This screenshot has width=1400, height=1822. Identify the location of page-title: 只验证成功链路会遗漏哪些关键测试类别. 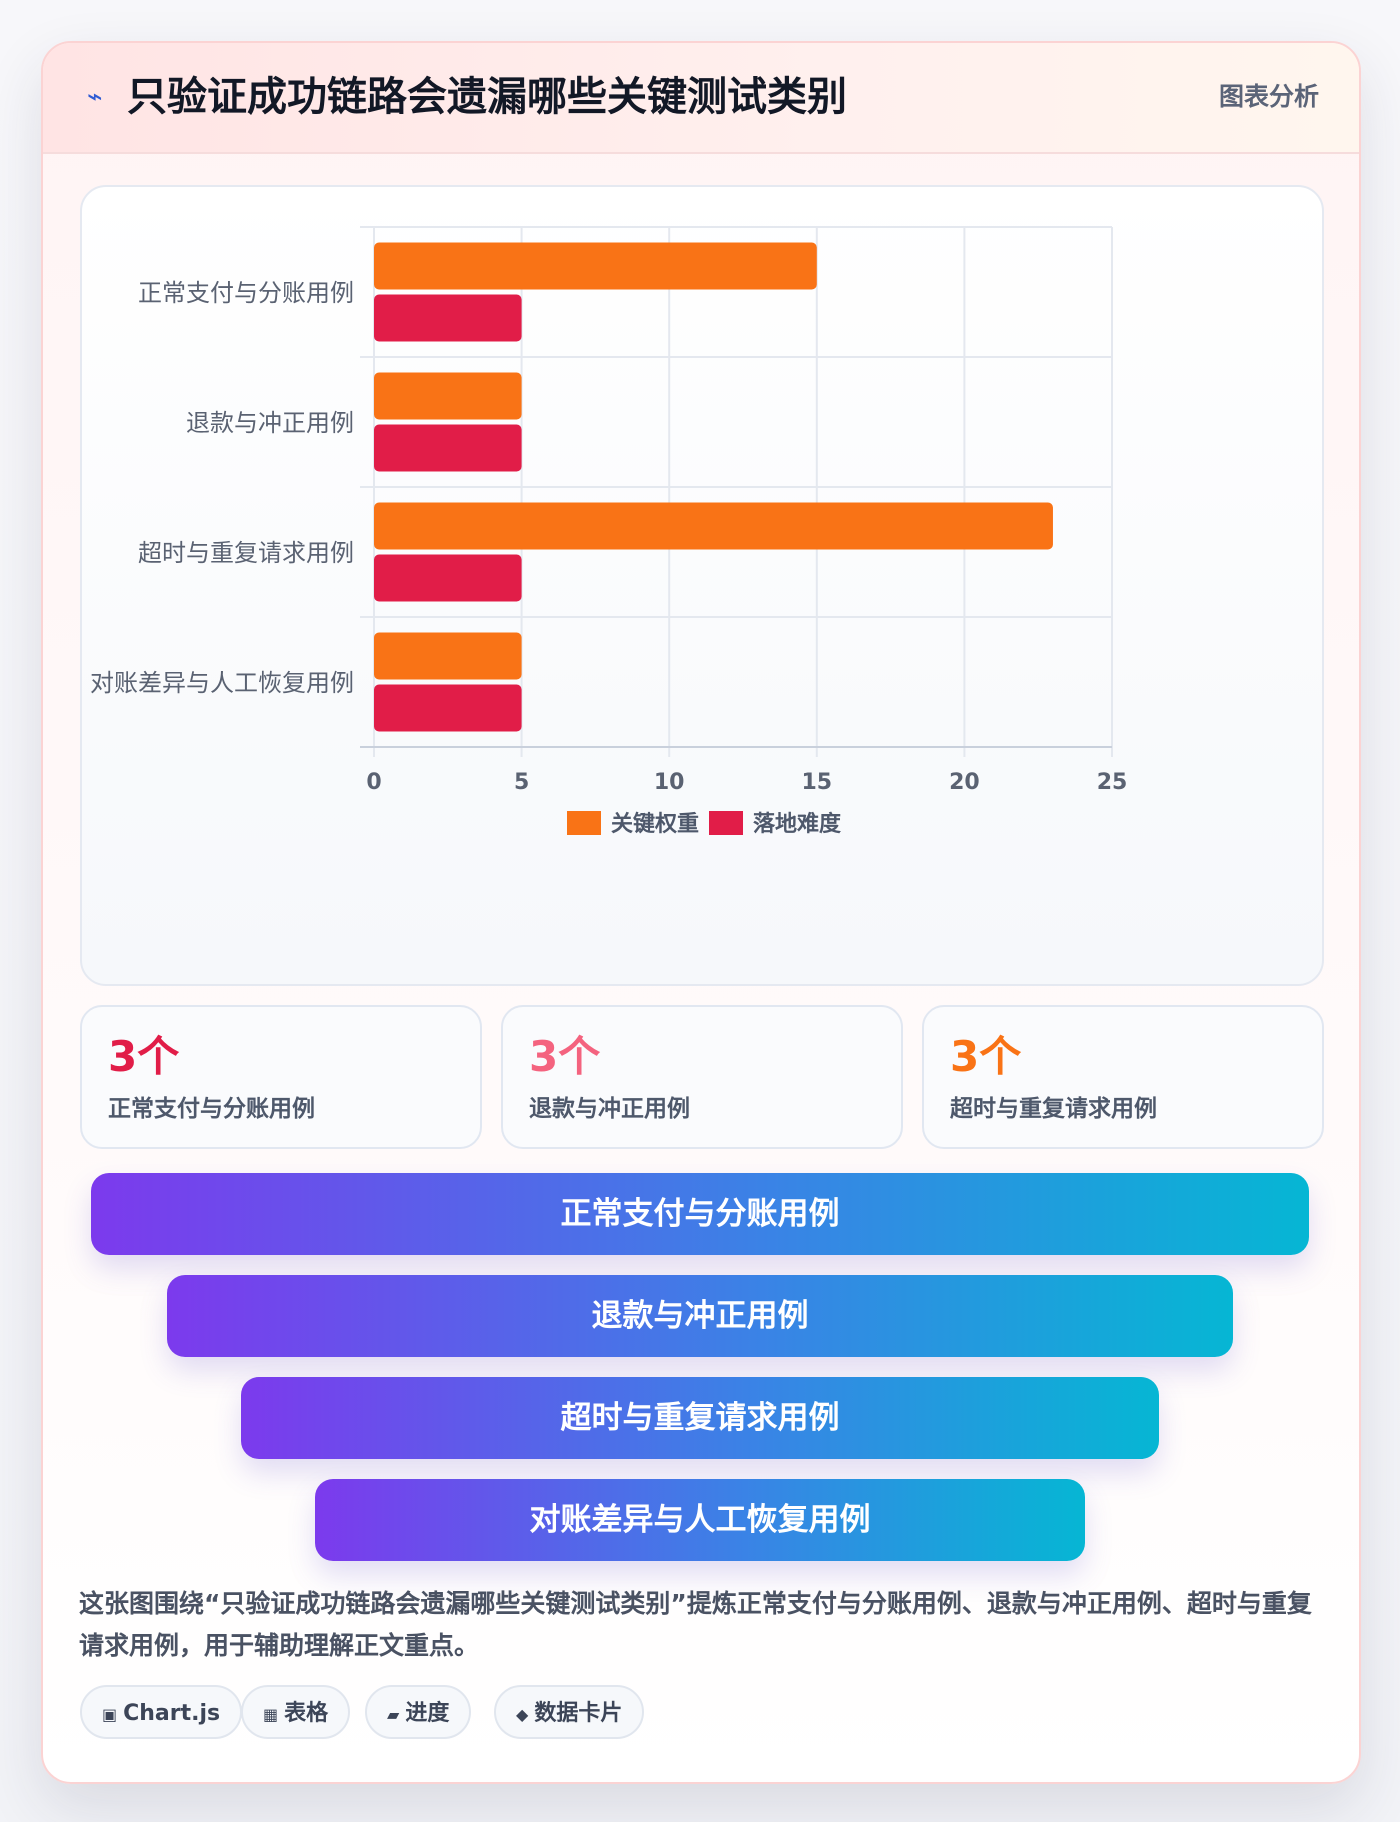
(487, 97).